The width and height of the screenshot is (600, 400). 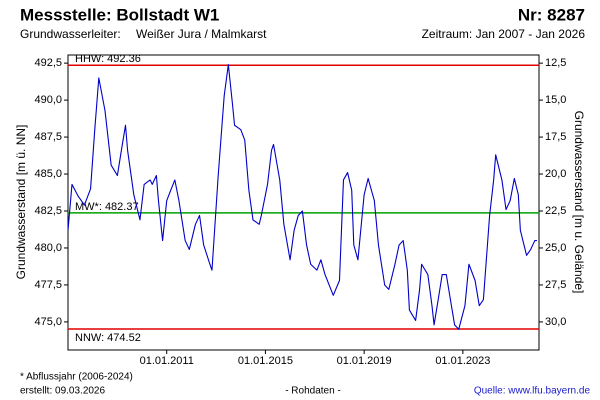 What do you see at coordinates (579, 202) in the screenshot?
I see `y2-axis-label: Grundwasserstand [m u. Gelände]` at bounding box center [579, 202].